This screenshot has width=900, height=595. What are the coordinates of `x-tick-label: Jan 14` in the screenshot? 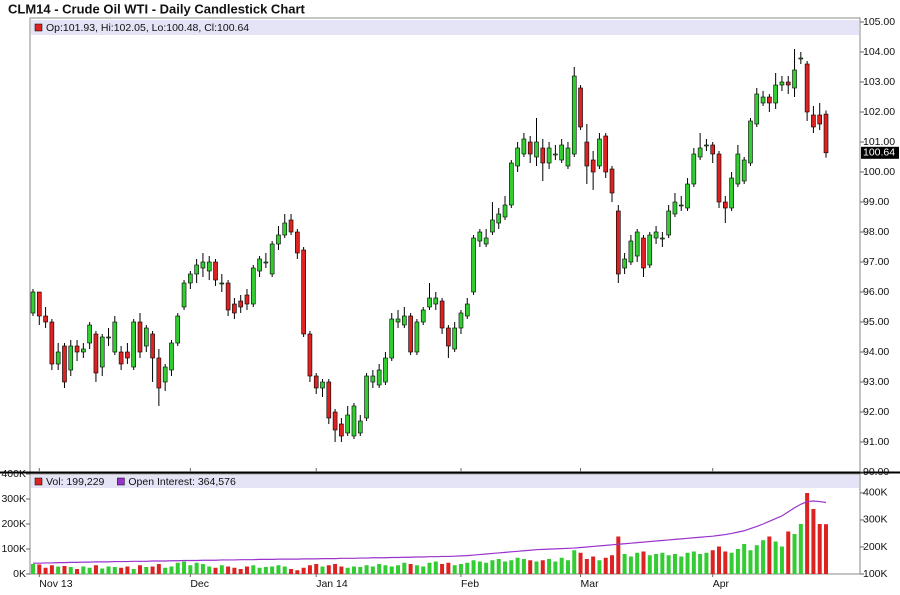 It's located at (332, 584).